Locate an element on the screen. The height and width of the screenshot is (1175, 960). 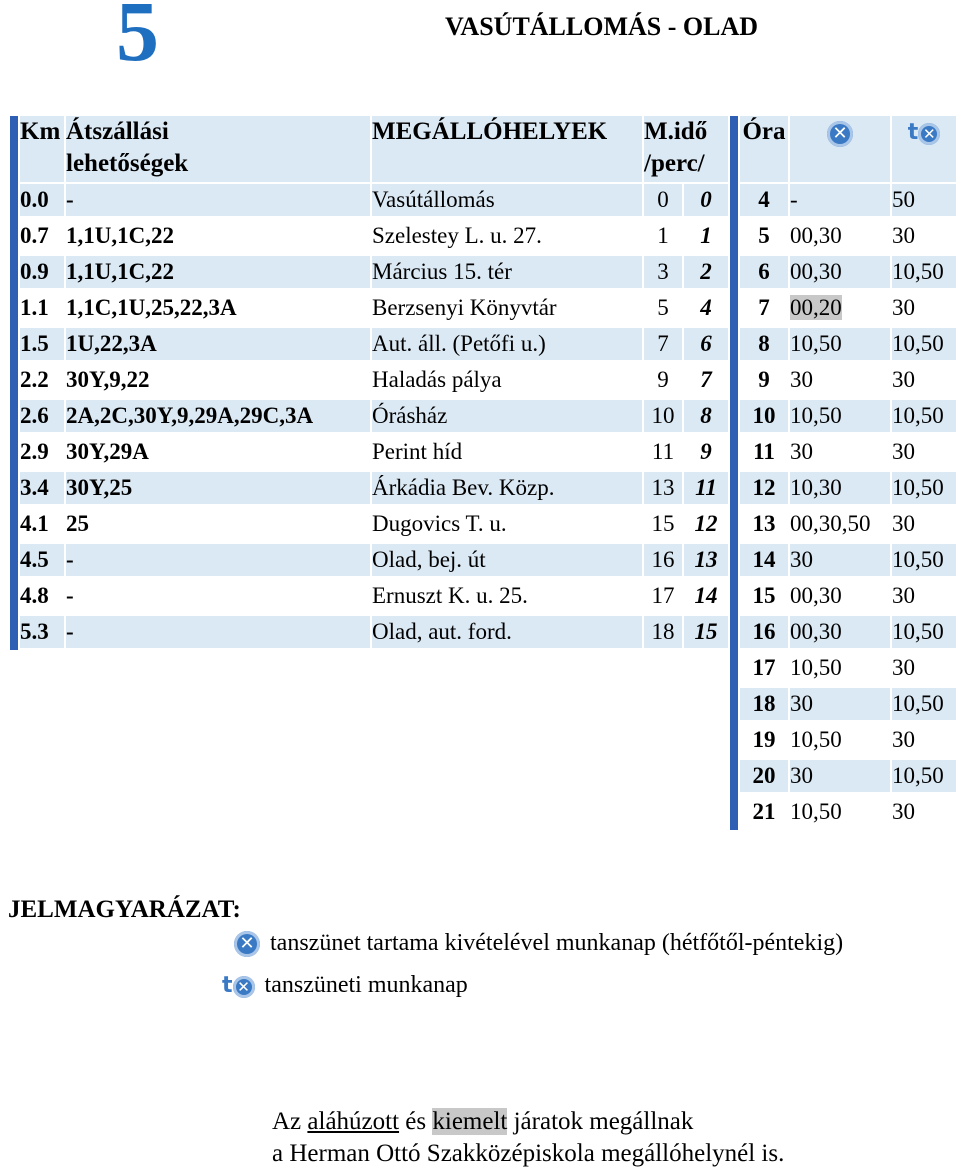
stop-name: Olad, aut. ford. is located at coordinates (507, 632).